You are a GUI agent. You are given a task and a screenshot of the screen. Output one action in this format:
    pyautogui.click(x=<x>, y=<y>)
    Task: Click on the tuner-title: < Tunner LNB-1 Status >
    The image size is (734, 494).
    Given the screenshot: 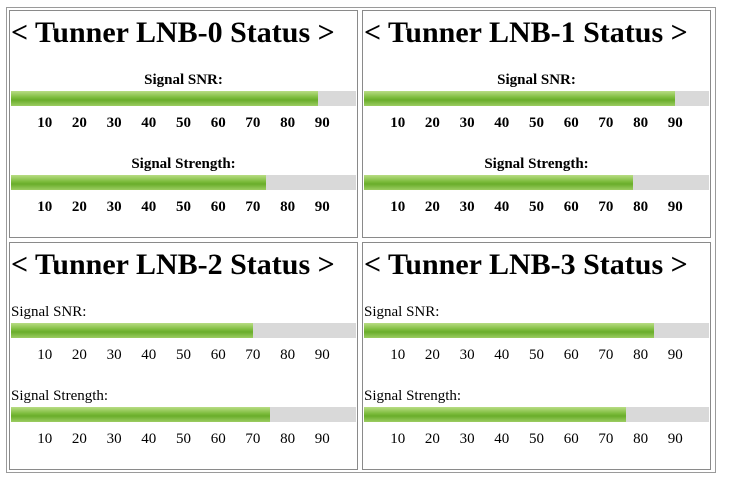 What is the action you would take?
    pyautogui.click(x=526, y=32)
    